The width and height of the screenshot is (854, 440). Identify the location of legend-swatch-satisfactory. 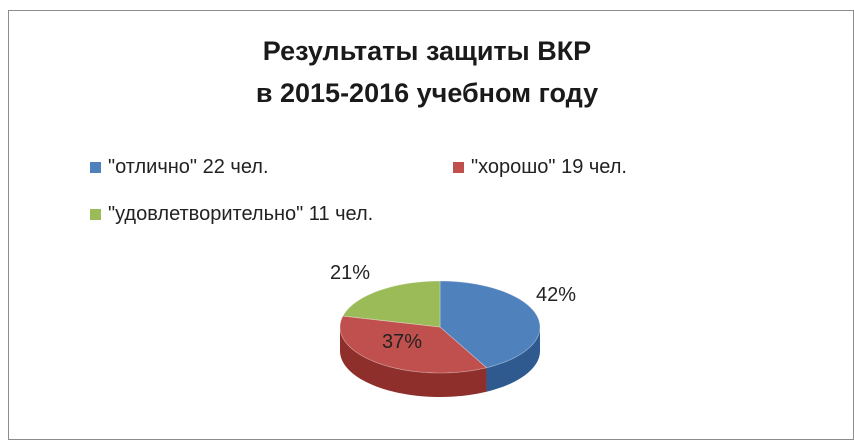
(95, 214).